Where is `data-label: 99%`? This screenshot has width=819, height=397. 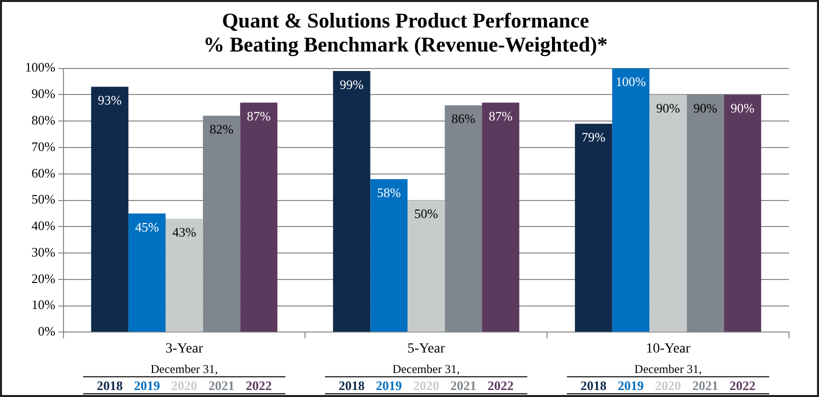 data-label: 99% is located at coordinates (352, 84).